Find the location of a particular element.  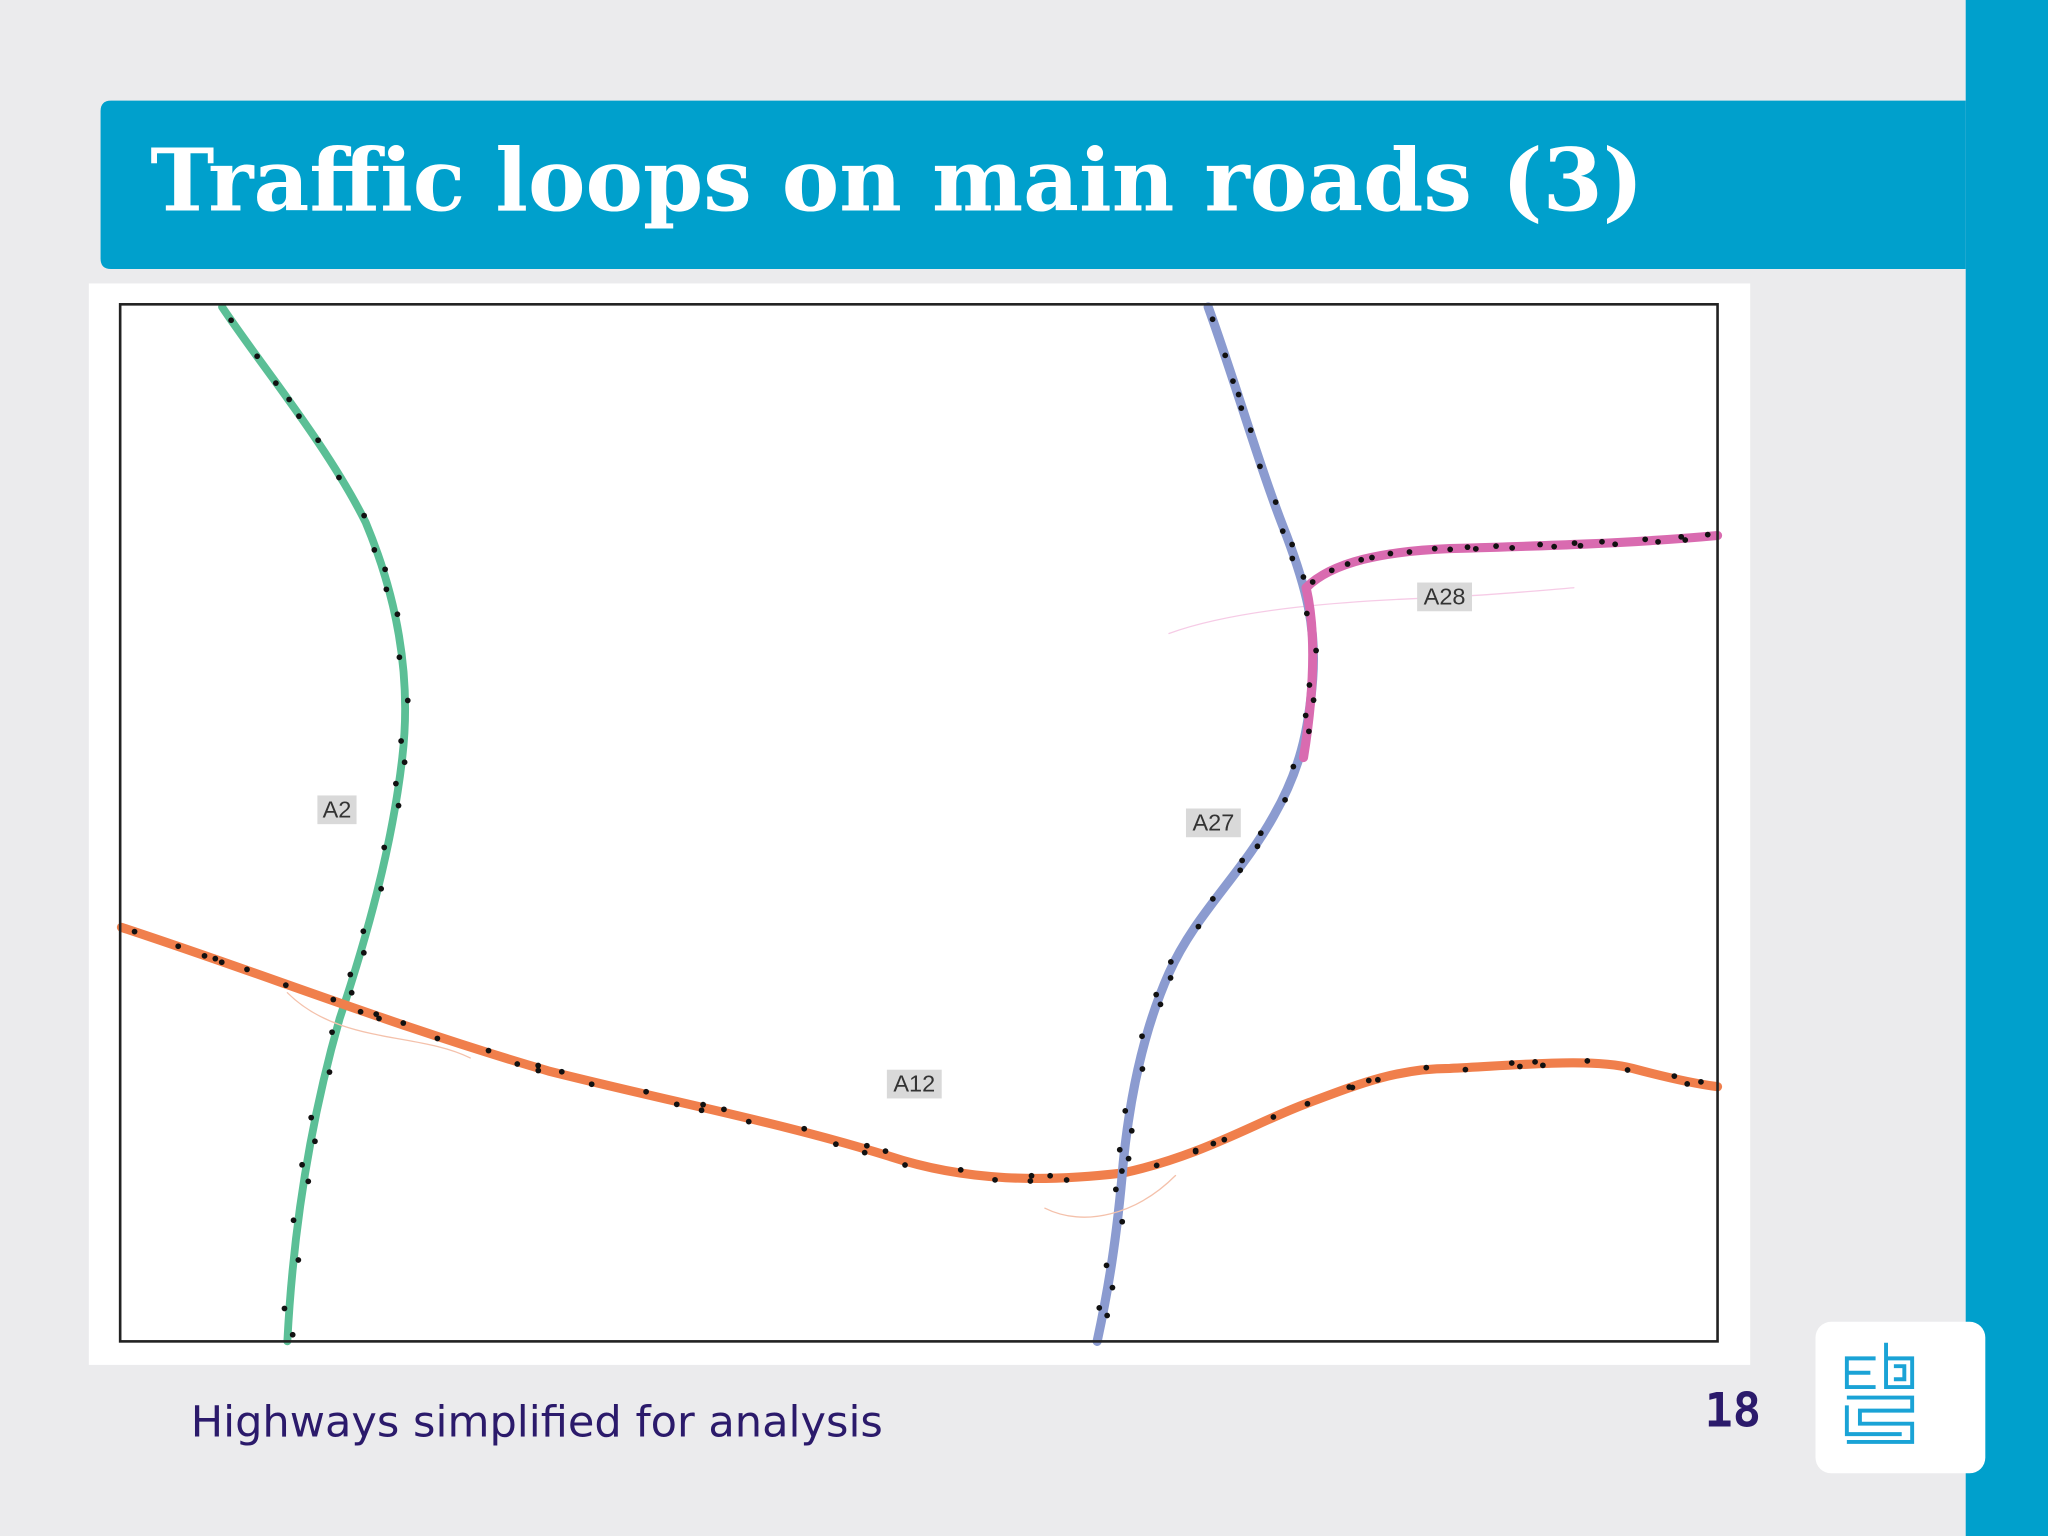

label-a12: A12 is located at coordinates (914, 1084).